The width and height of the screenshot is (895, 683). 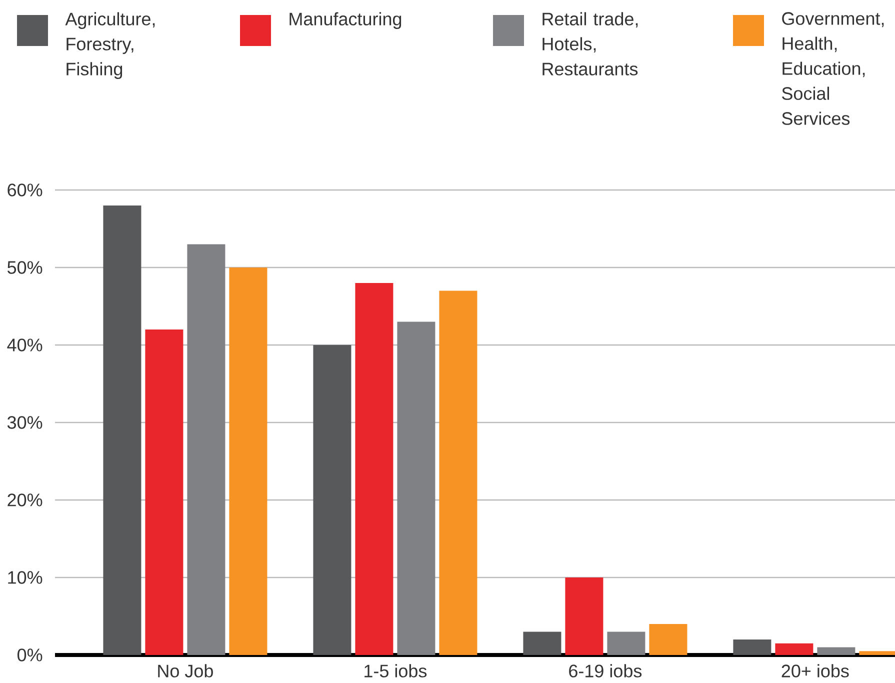 I want to click on x-tick-label: 1-5 iobs, so click(x=395, y=671).